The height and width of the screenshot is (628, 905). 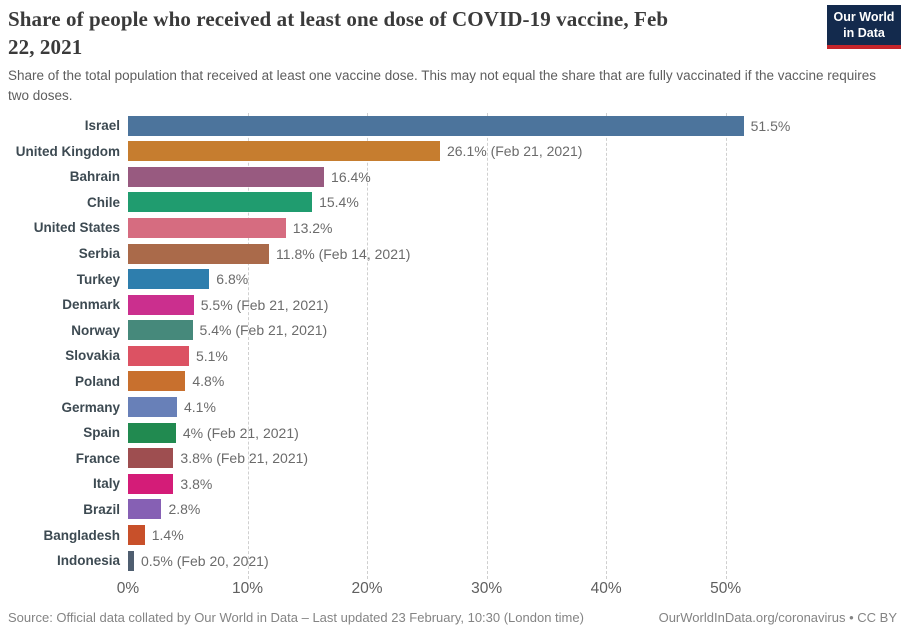 What do you see at coordinates (248, 589) in the screenshot?
I see `x-tick-label: 10%` at bounding box center [248, 589].